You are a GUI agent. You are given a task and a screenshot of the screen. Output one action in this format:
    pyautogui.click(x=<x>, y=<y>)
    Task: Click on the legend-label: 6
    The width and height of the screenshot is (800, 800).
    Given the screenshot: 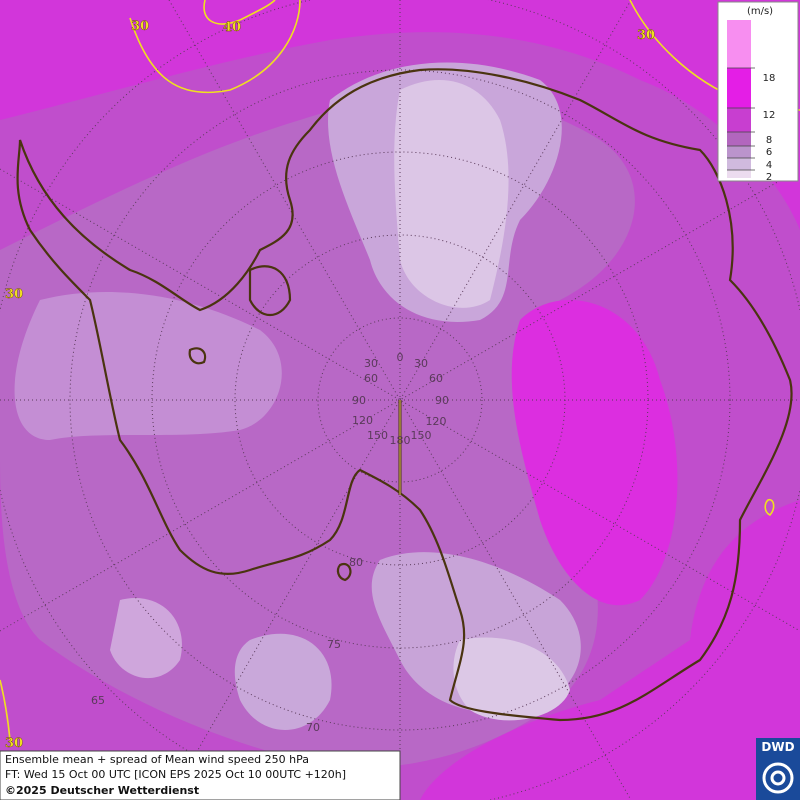 What is the action you would take?
    pyautogui.click(x=769, y=152)
    